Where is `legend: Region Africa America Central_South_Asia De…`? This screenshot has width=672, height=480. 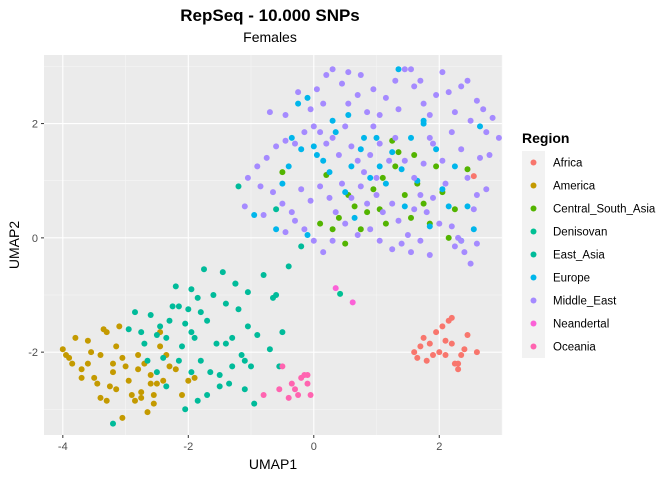 legend: Region Africa America Central_South_Asia De… is located at coordinates (589, 244).